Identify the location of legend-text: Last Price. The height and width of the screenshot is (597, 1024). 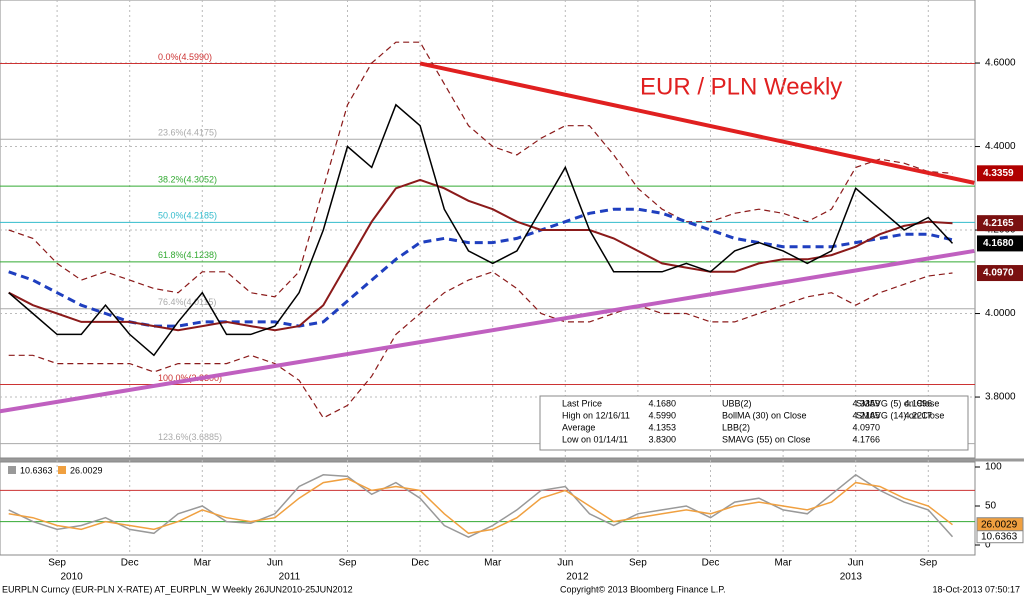
(582, 403).